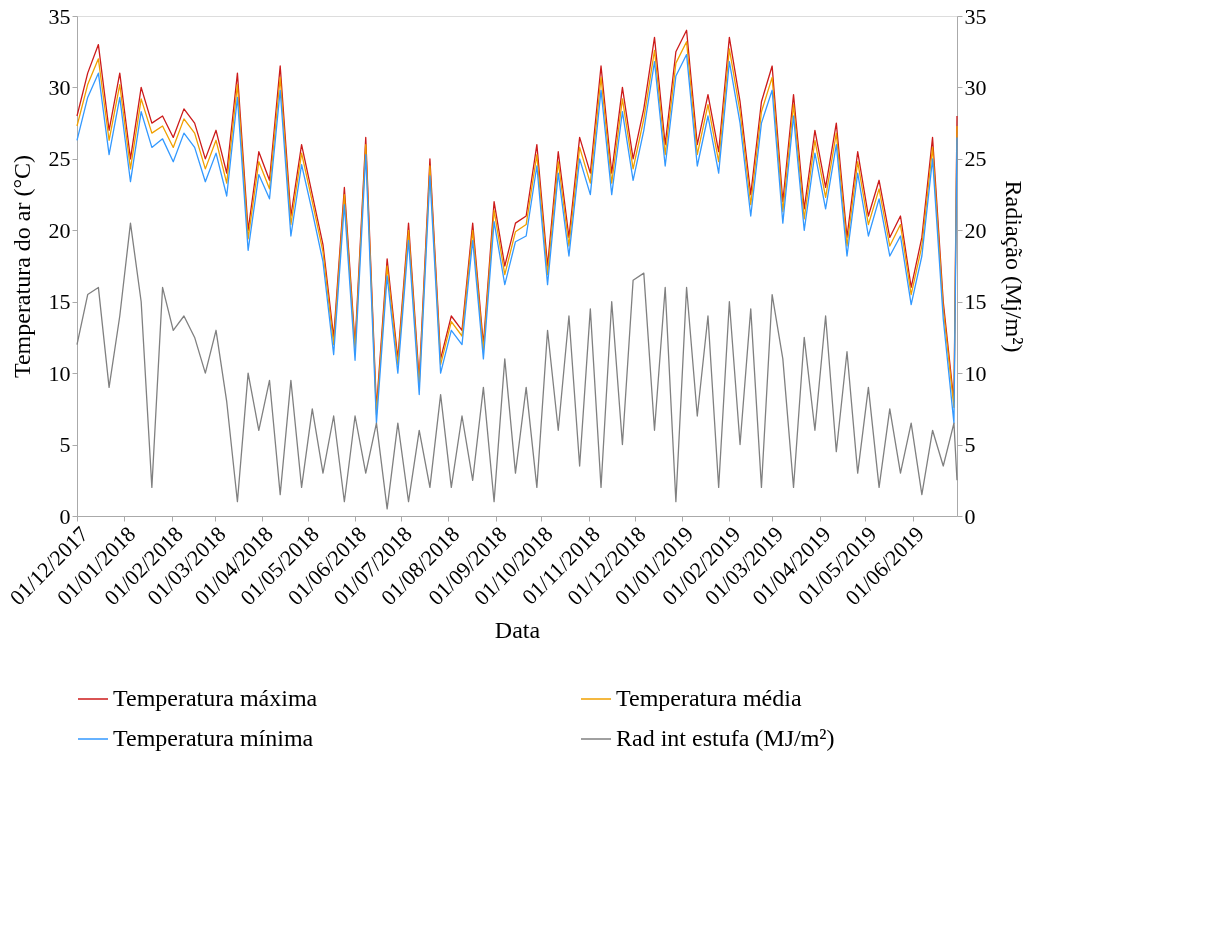 The width and height of the screenshot is (1208, 936). What do you see at coordinates (59, 230) in the screenshot?
I see `y-tick-label: 20` at bounding box center [59, 230].